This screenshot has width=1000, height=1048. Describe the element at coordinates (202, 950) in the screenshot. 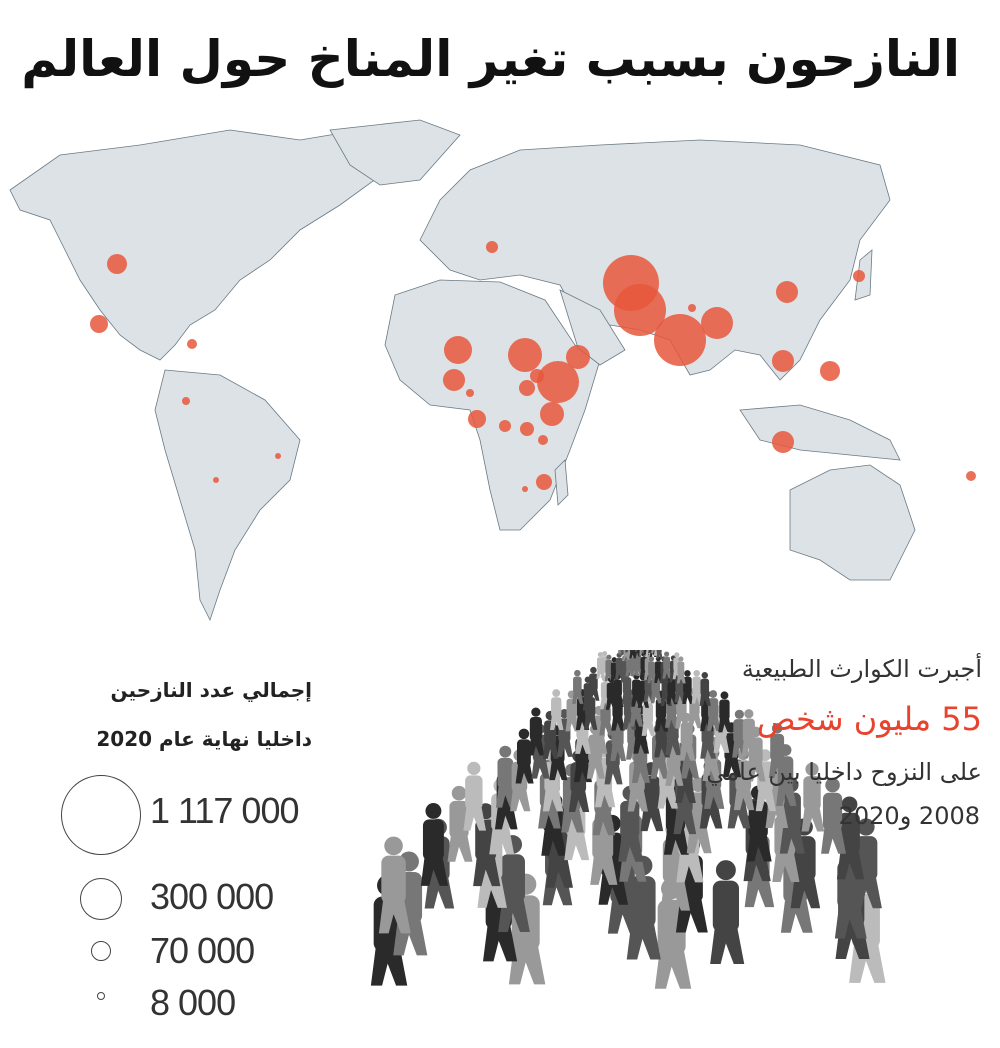

I see `legend-label-small: 70 000` at that location.